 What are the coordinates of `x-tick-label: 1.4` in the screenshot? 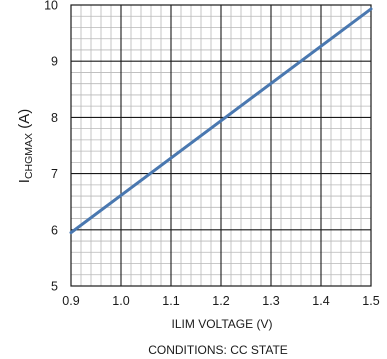 It's located at (320, 301).